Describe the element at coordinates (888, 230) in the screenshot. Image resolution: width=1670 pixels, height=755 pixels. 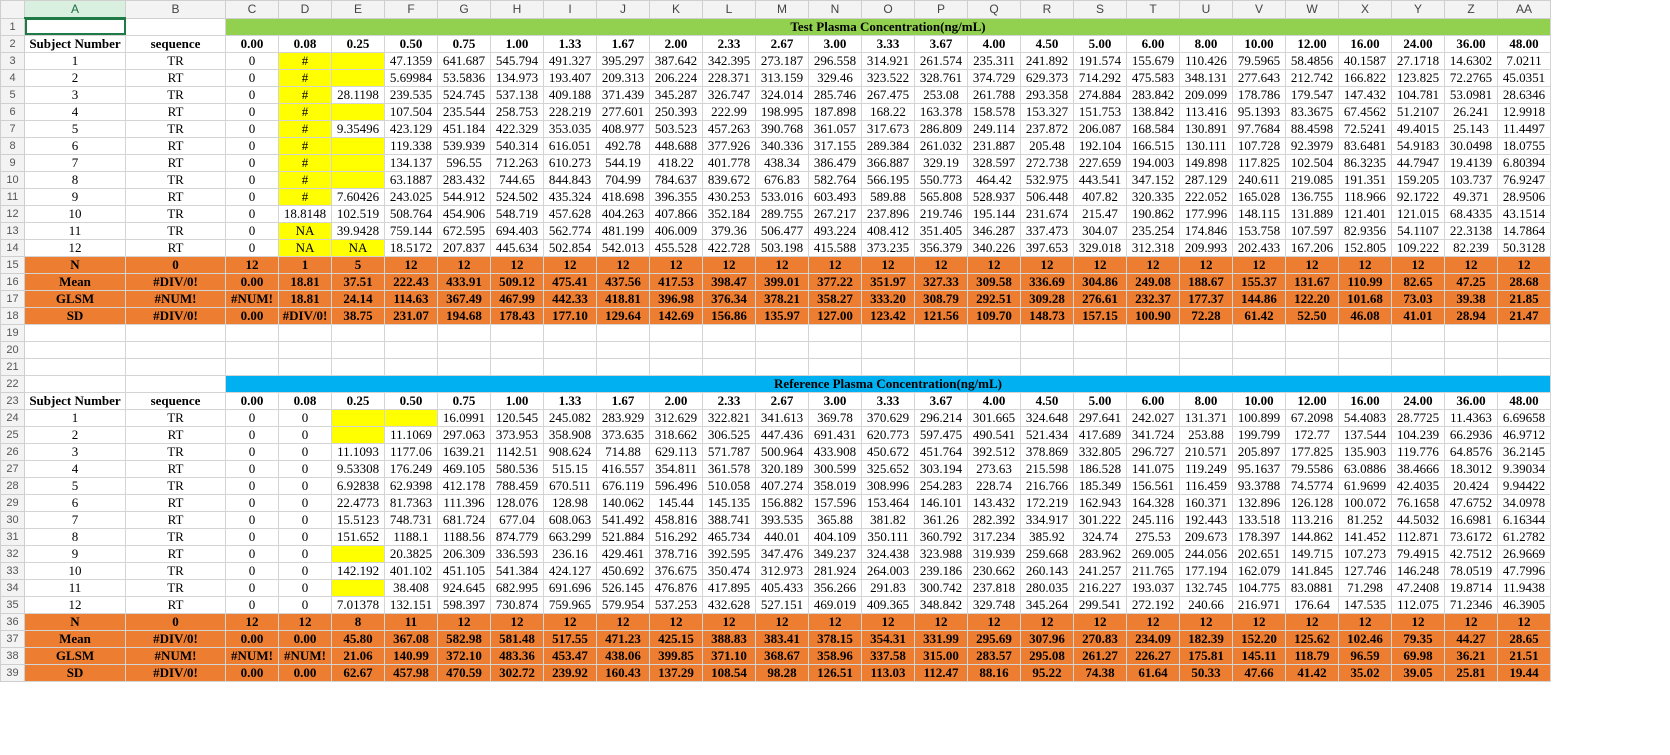
I see `test-data-cell: 408.412` at that location.